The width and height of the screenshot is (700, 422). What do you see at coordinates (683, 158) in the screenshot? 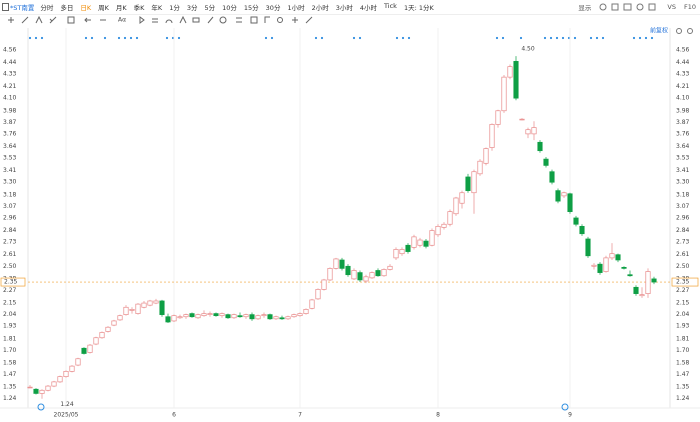
I see `y-tick-label-right: 3.53` at bounding box center [683, 158].